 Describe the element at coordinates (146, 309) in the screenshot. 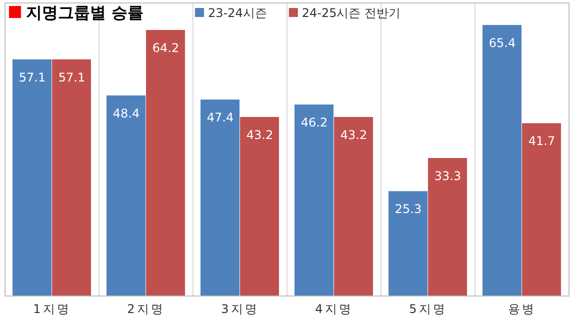

I see `x-tick-label: 2지명` at that location.